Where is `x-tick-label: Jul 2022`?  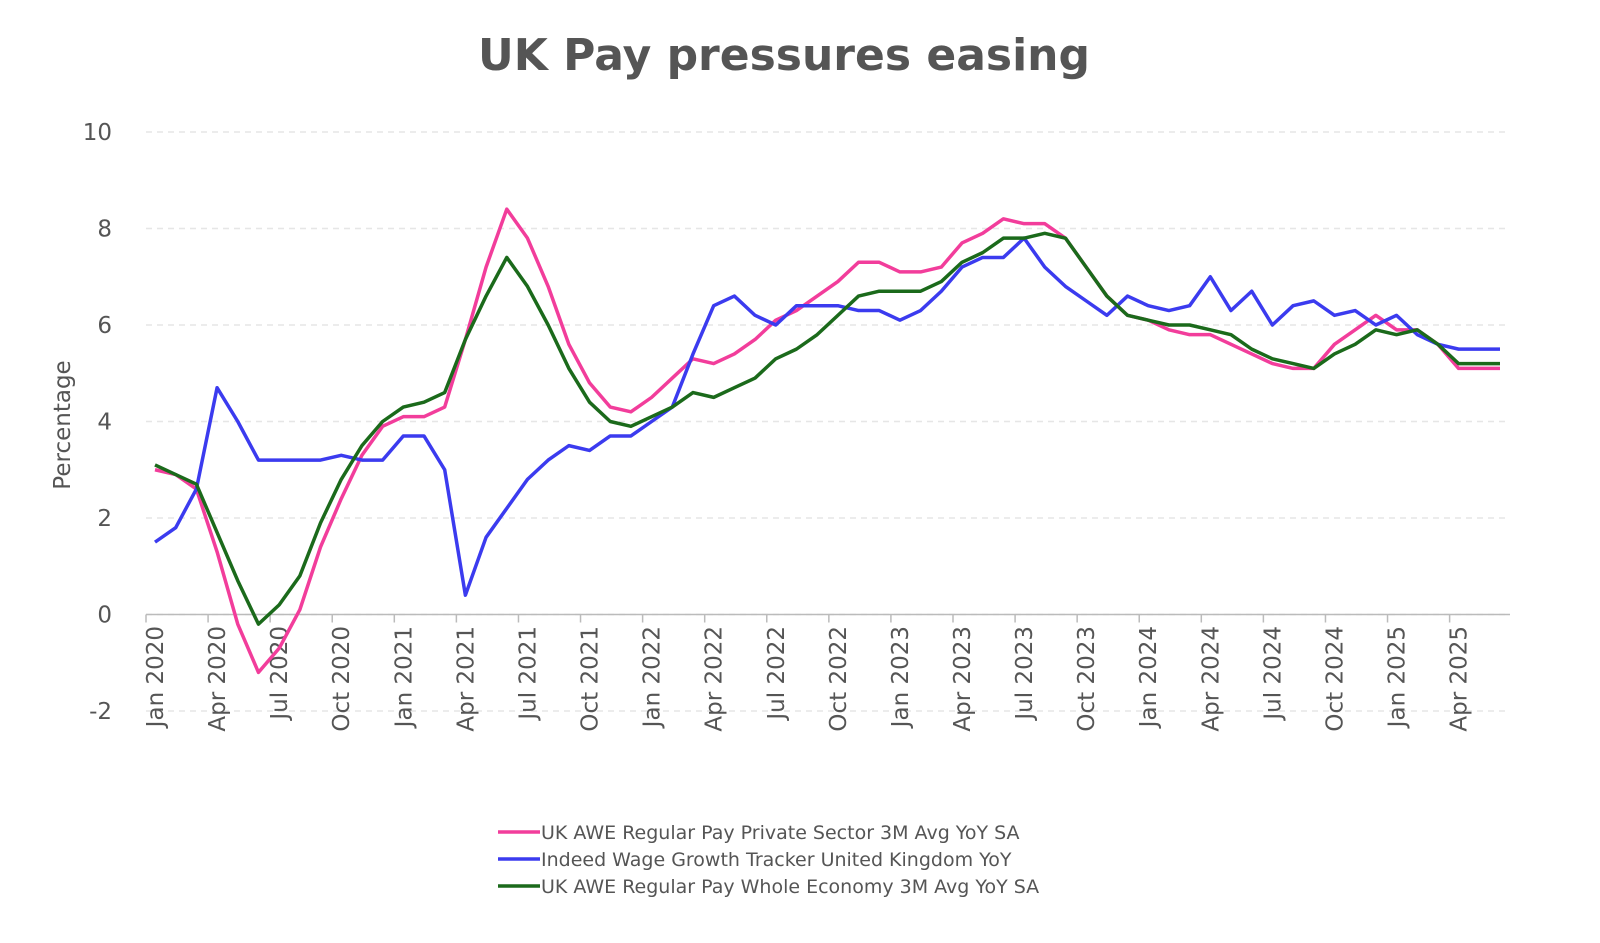 x-tick-label: Jul 2022 is located at coordinates (777, 674).